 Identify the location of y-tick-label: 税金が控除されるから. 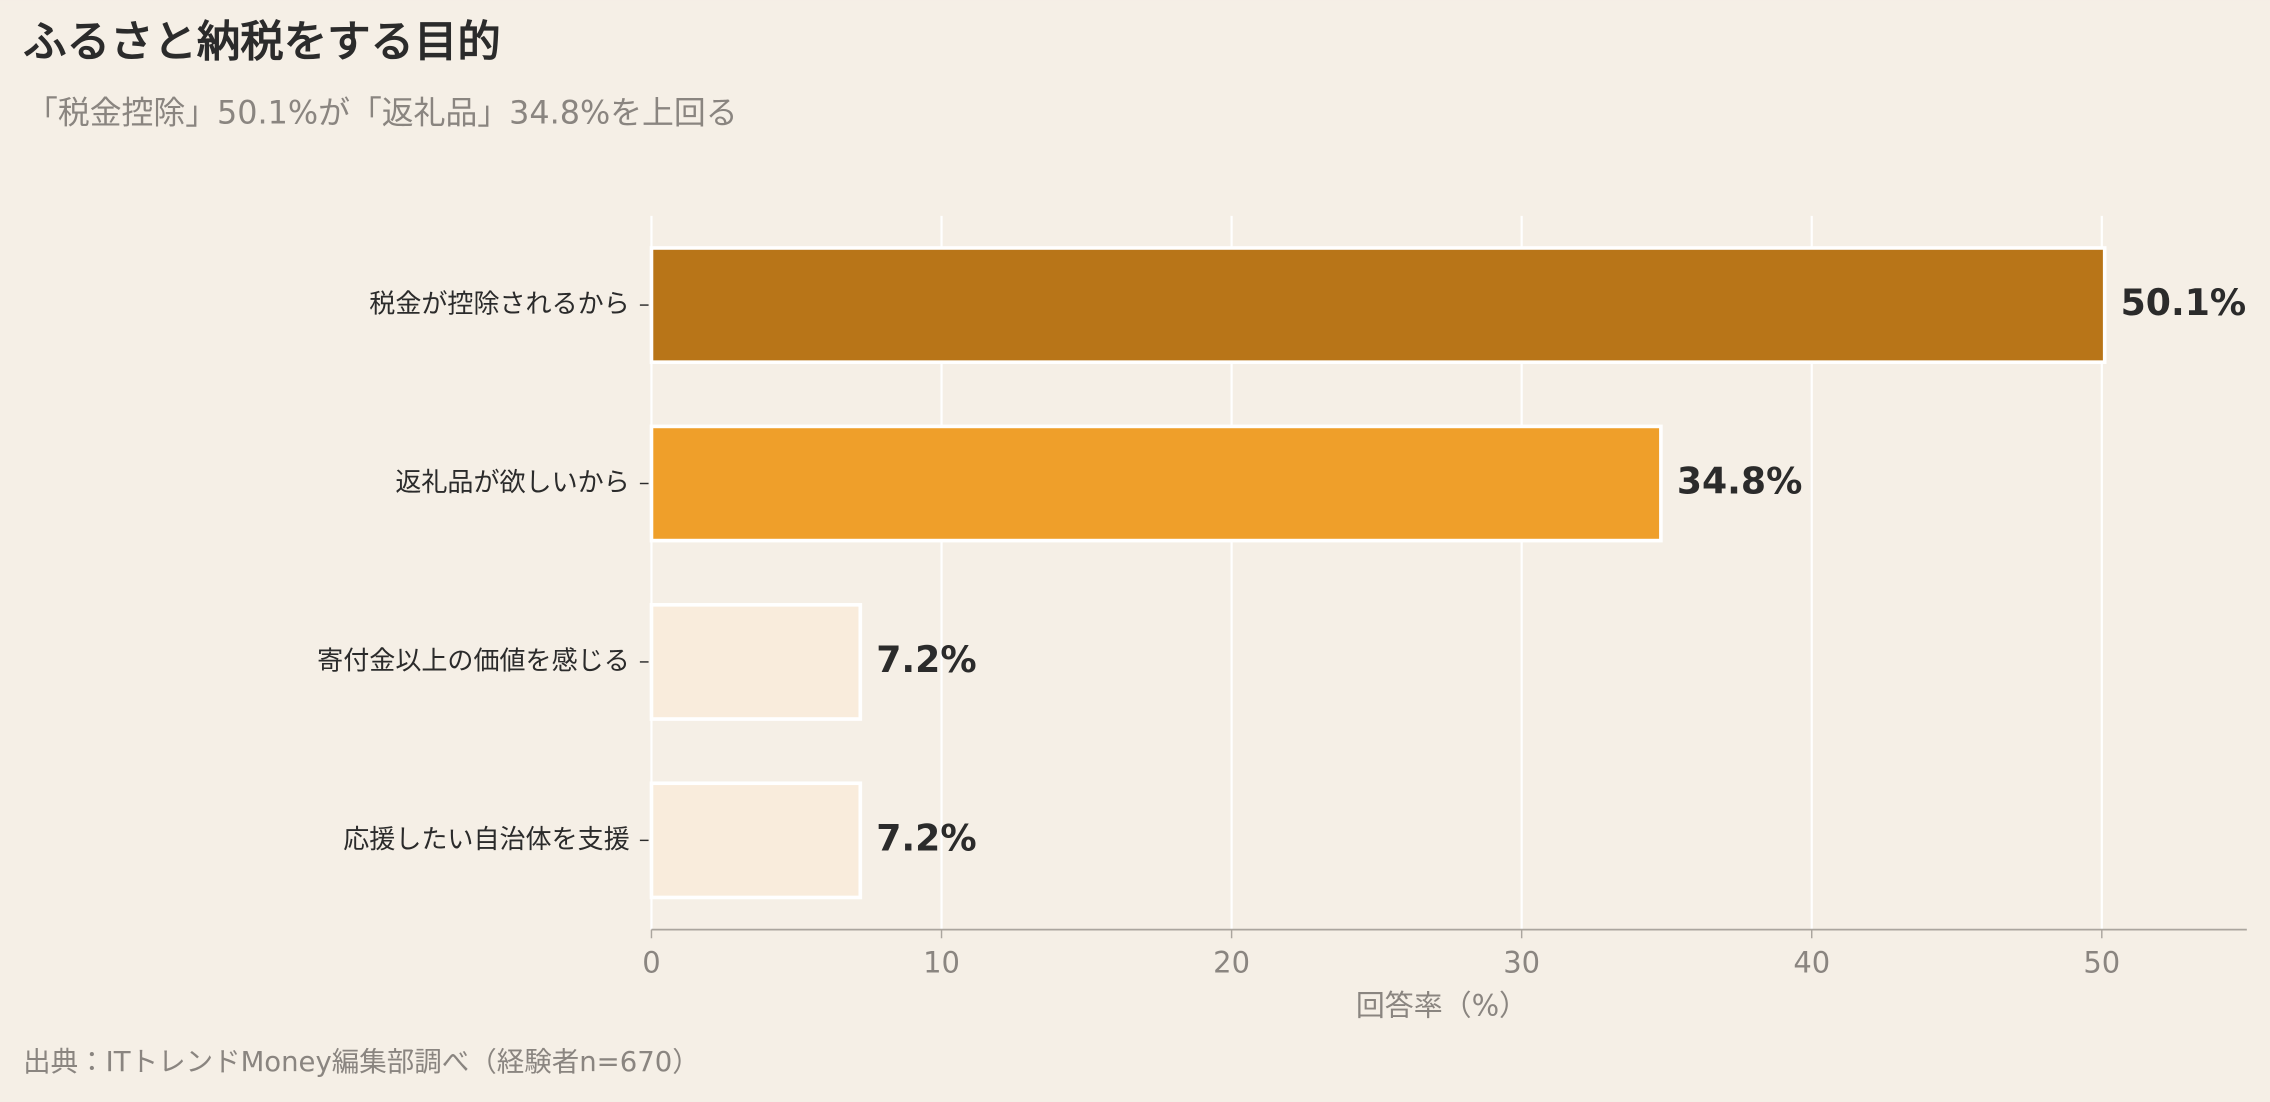
(499, 305).